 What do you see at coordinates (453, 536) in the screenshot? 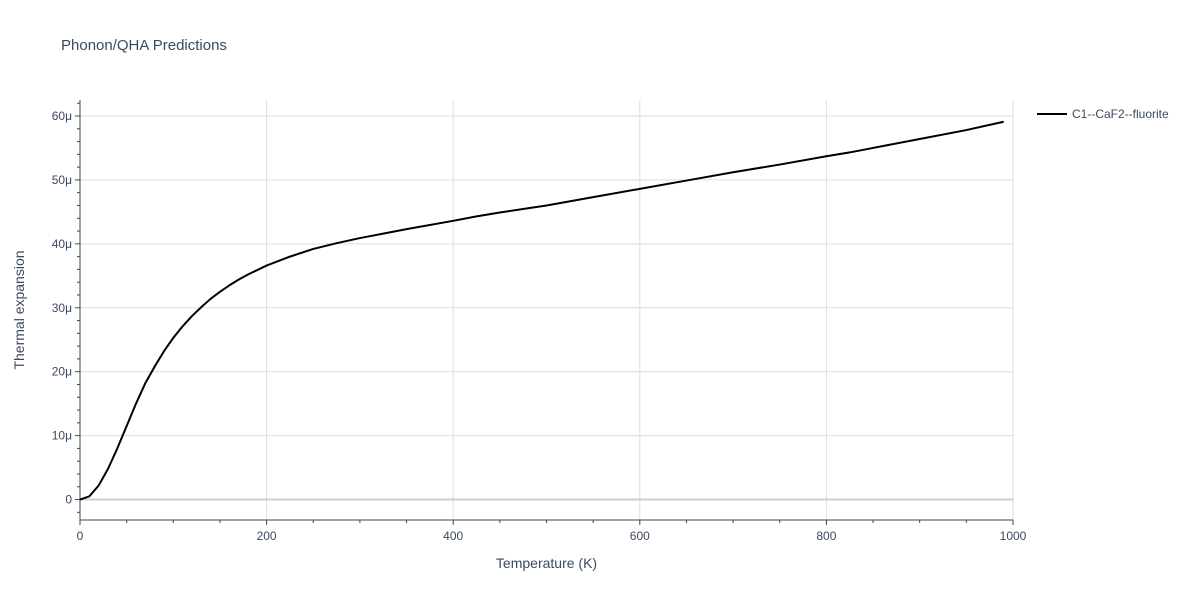
I see `x-tick-label: 400` at bounding box center [453, 536].